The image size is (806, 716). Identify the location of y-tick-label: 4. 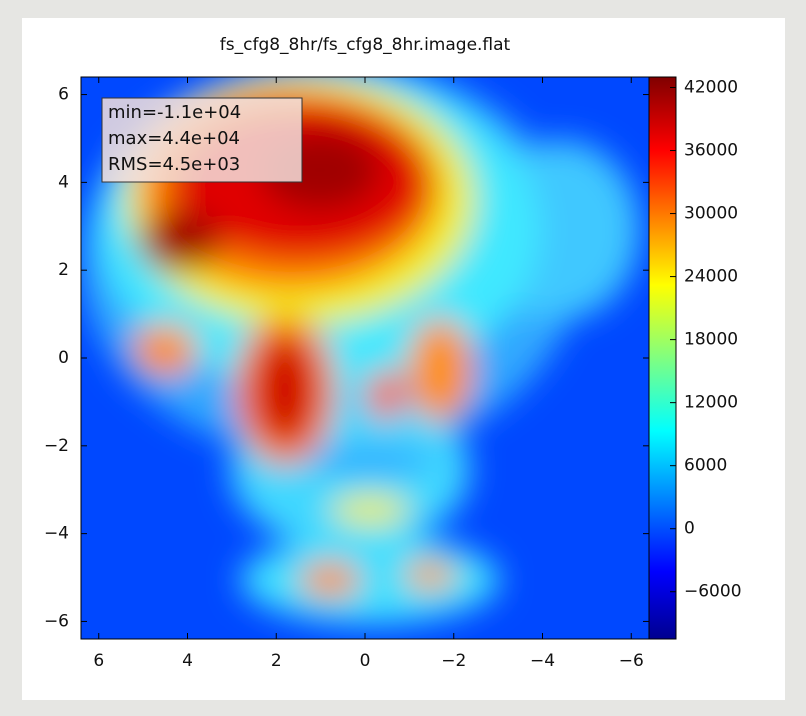
(63, 182).